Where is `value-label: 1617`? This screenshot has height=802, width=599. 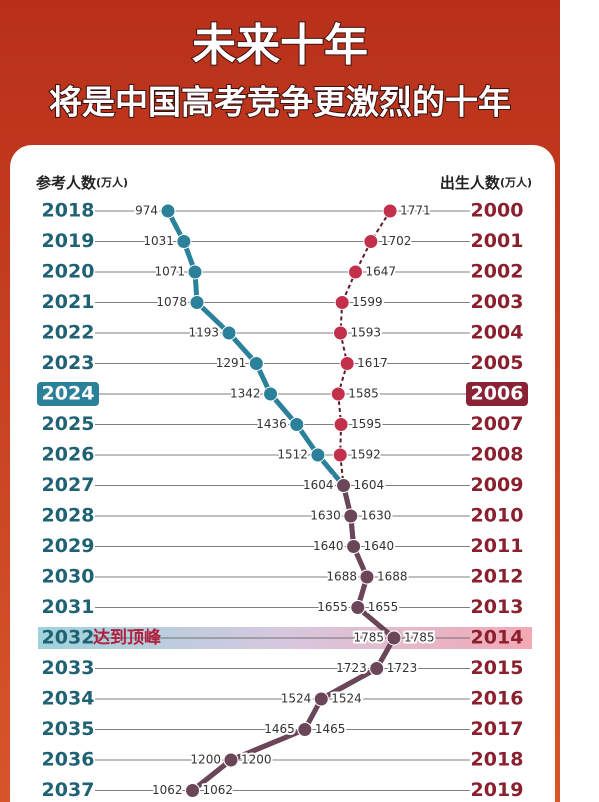
value-label: 1617 is located at coordinates (372, 363).